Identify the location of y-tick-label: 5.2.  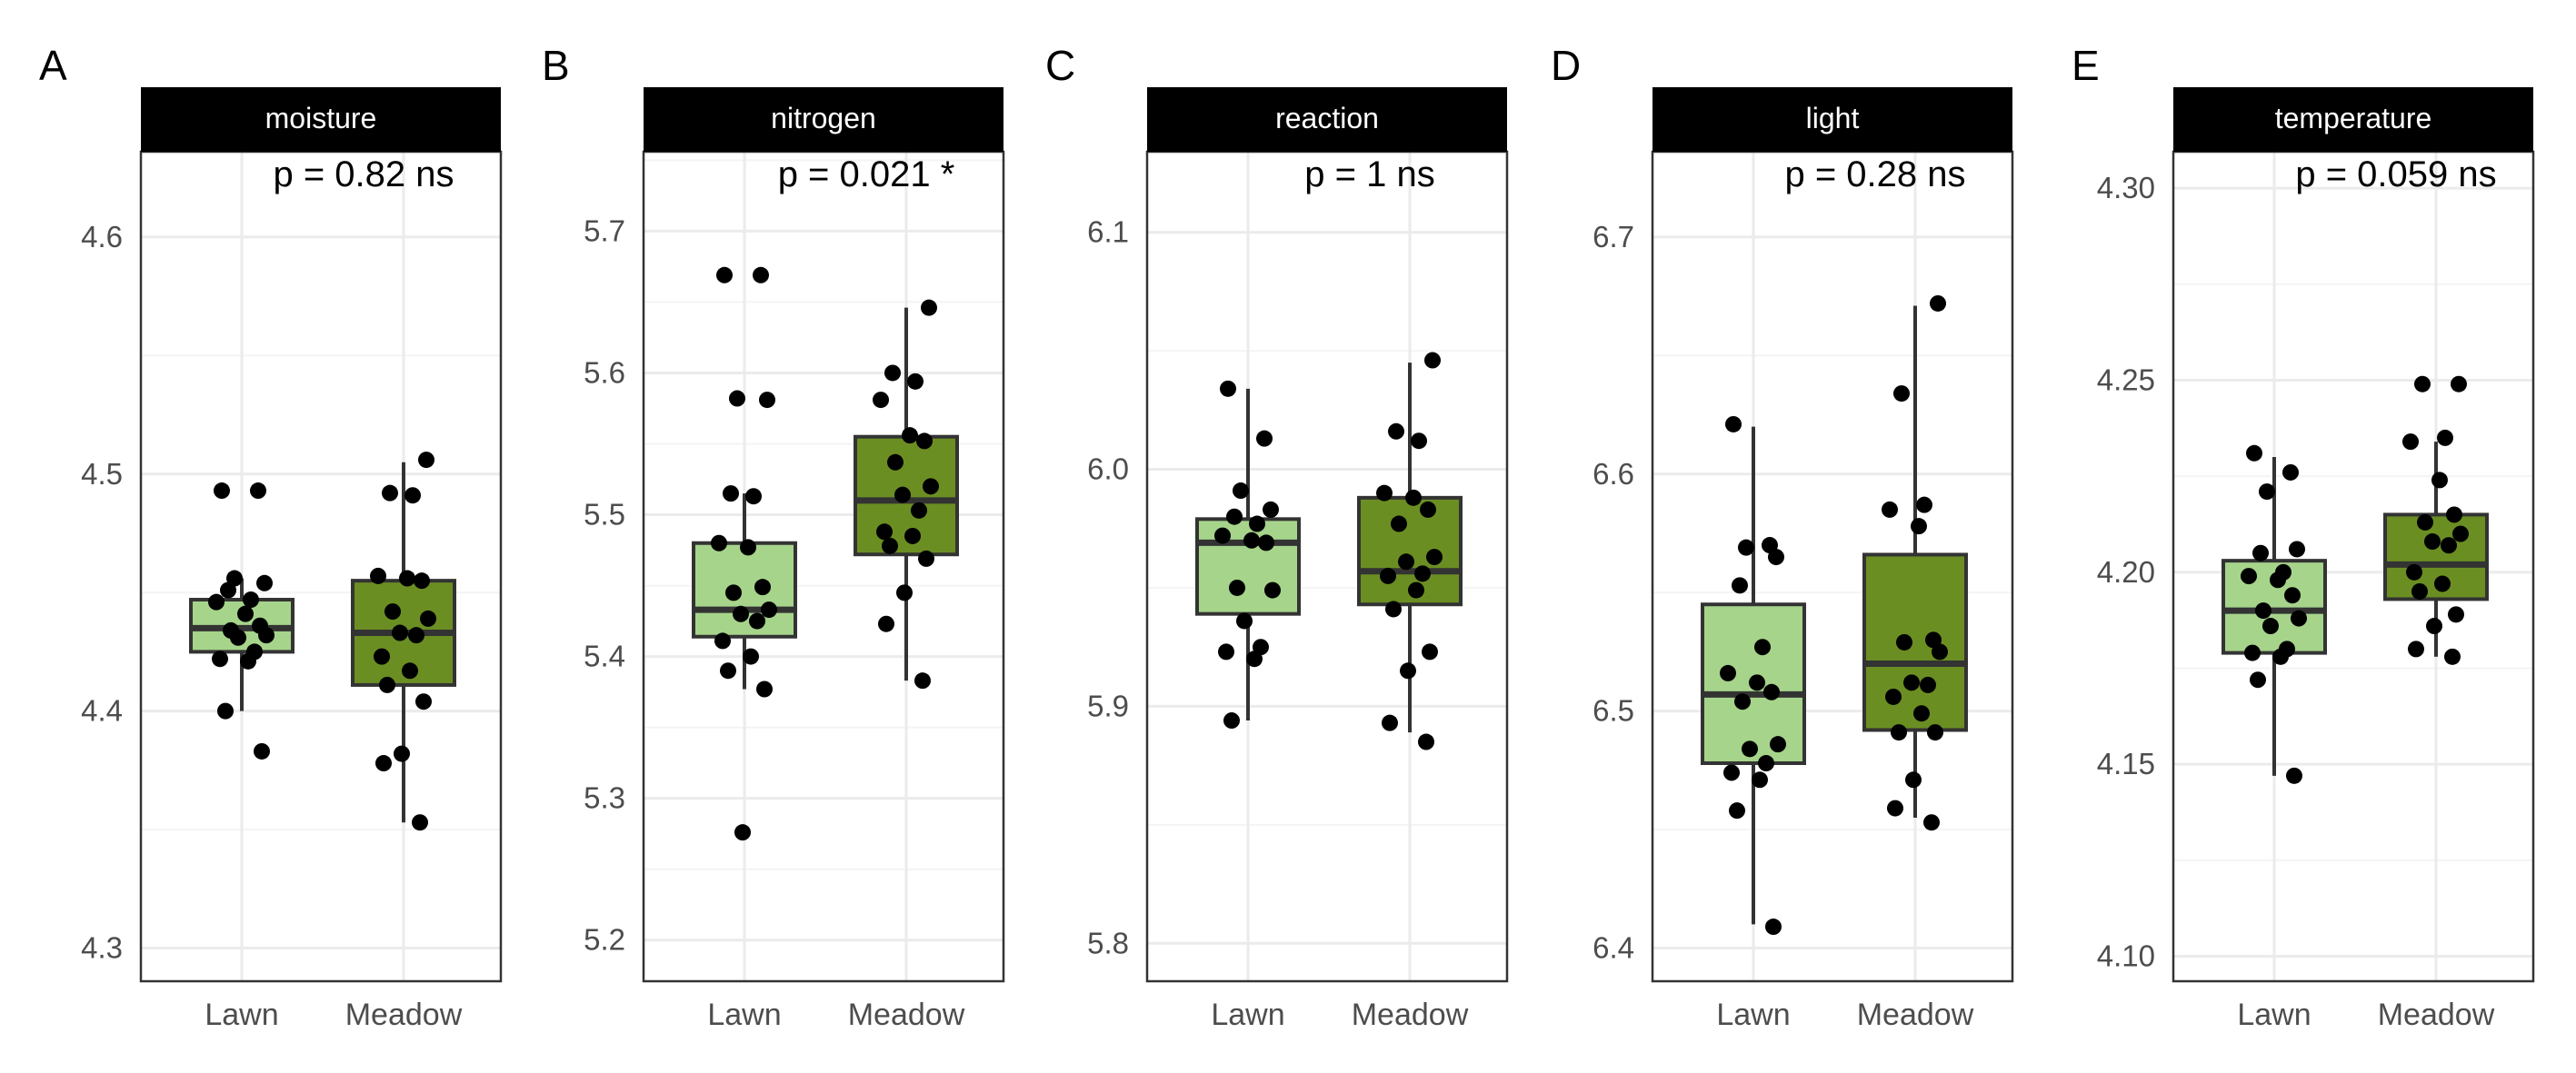
(604, 940).